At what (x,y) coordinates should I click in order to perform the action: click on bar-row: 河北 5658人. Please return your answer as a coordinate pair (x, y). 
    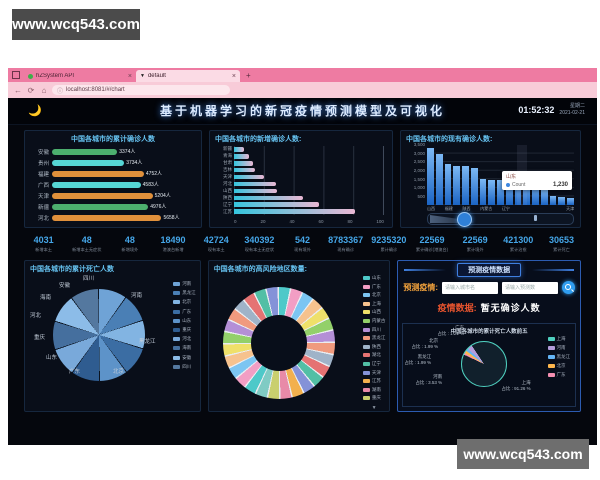
    Looking at the image, I should click on (113, 217).